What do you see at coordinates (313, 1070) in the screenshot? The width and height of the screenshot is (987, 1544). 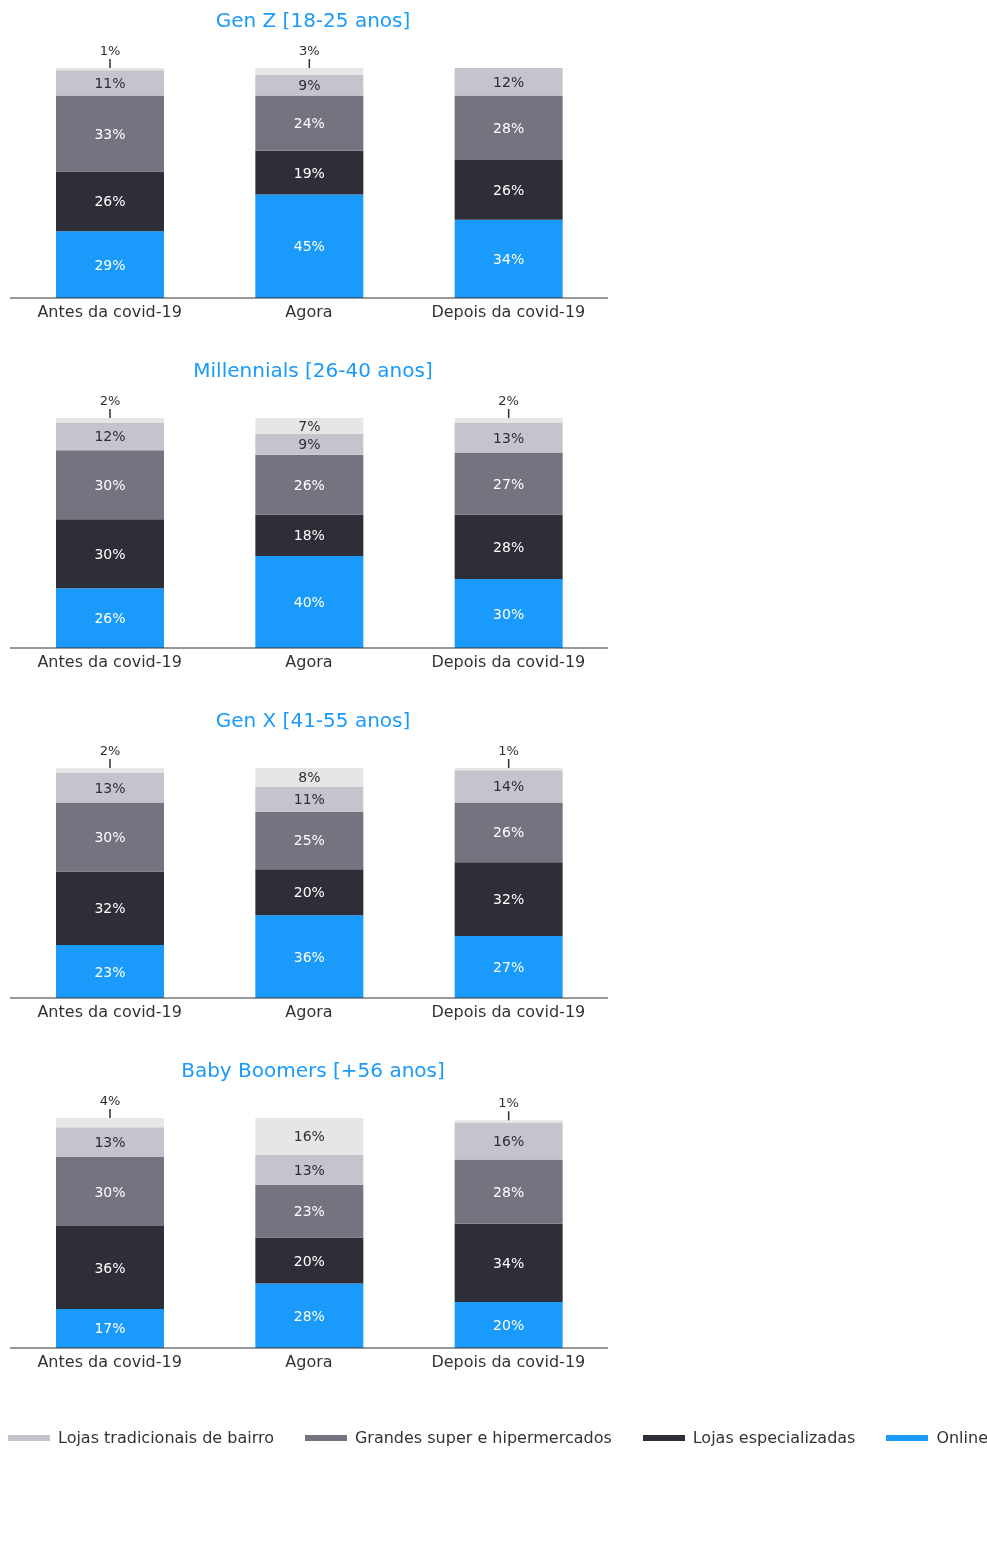 I see `chart-title: Baby Boomers [+56 anos]` at bounding box center [313, 1070].